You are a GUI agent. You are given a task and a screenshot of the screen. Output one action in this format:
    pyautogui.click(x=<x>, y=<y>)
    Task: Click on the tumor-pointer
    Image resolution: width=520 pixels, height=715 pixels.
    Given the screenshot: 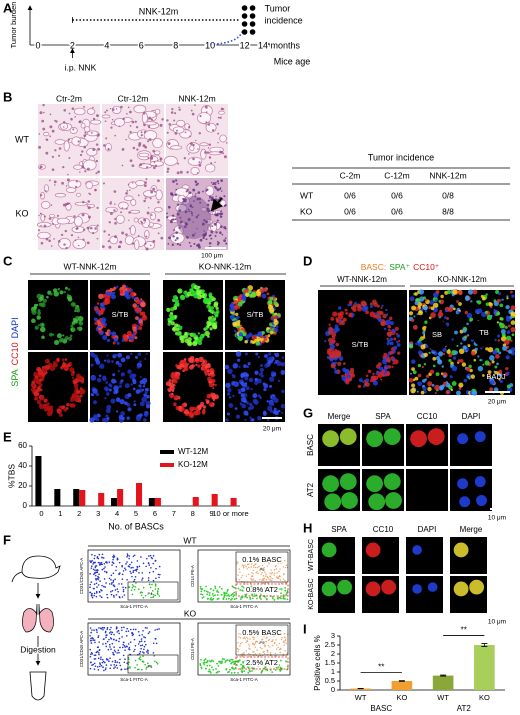 What is the action you would take?
    pyautogui.click(x=217, y=204)
    